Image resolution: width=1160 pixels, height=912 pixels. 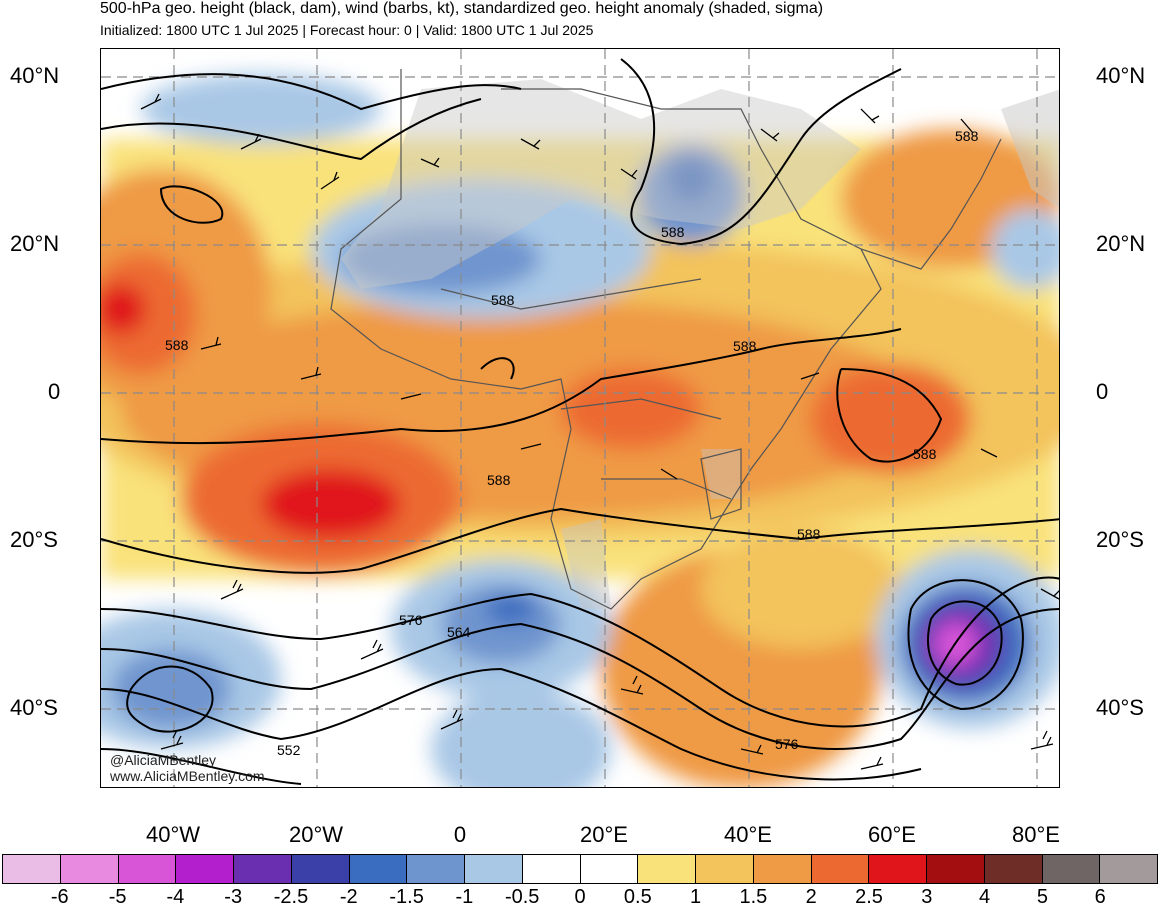 I want to click on colorbar-tick-label: -6, so click(x=59, y=897).